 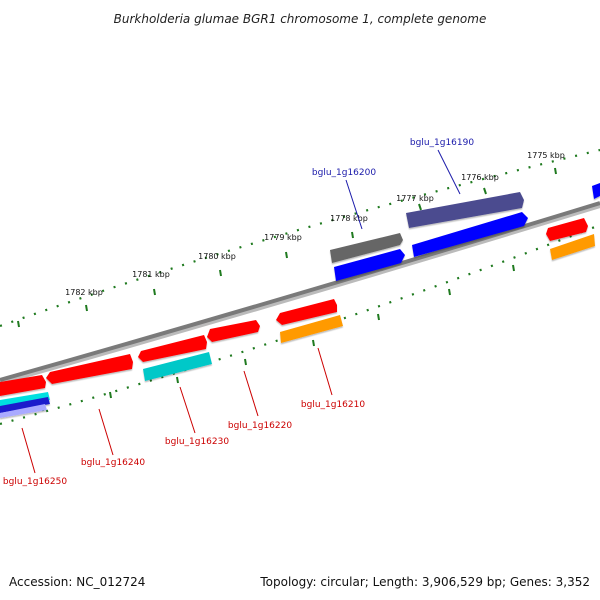 I want to click on kbp-label: 1776 kbp, so click(x=480, y=177).